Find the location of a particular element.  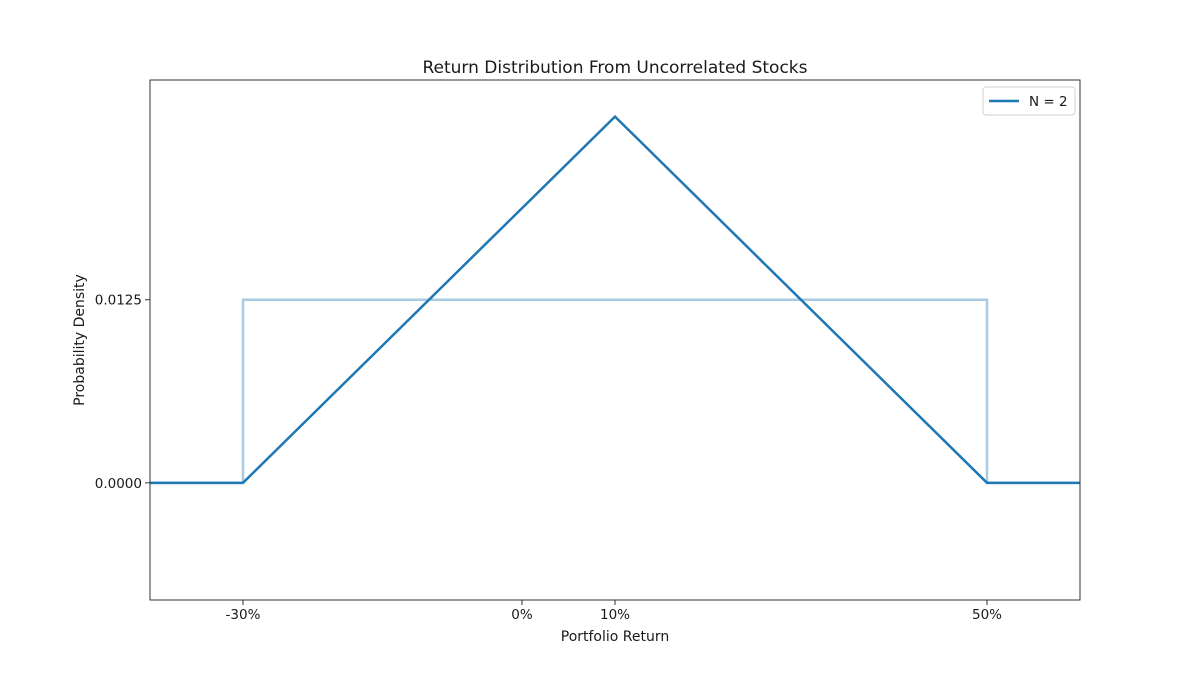

x-tick-label: 50% is located at coordinates (987, 615).